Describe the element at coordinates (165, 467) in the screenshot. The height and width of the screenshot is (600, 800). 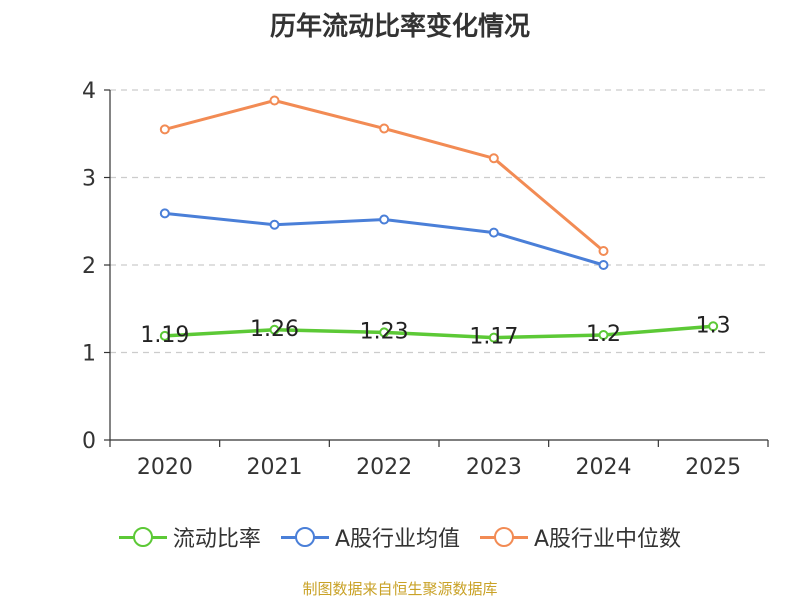
I see `x-tick-label: 2020` at that location.